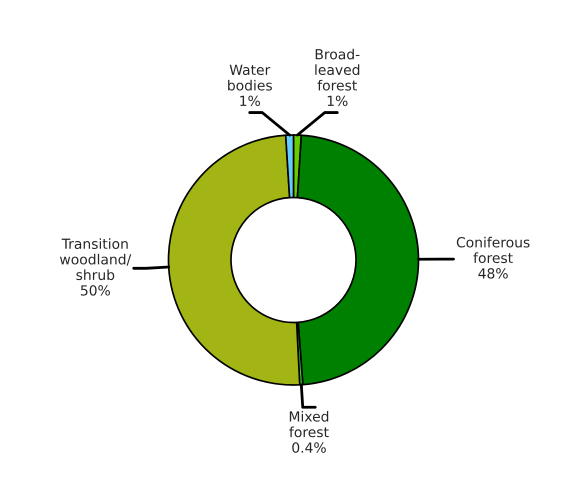 The width and height of the screenshot is (587, 500). Describe the element at coordinates (493, 273) in the screenshot. I see `data-label: 48%` at that location.